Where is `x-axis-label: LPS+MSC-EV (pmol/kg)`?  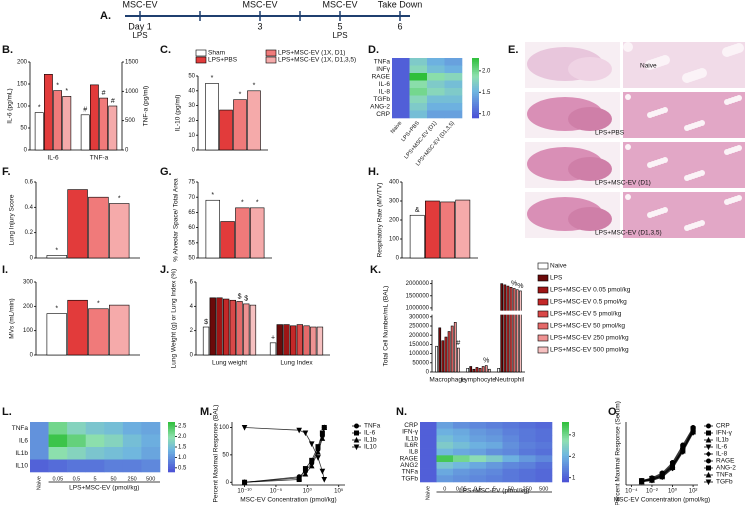 x-axis-label: LPS+MSC-EV (pmol/kg) is located at coordinates (104, 488).